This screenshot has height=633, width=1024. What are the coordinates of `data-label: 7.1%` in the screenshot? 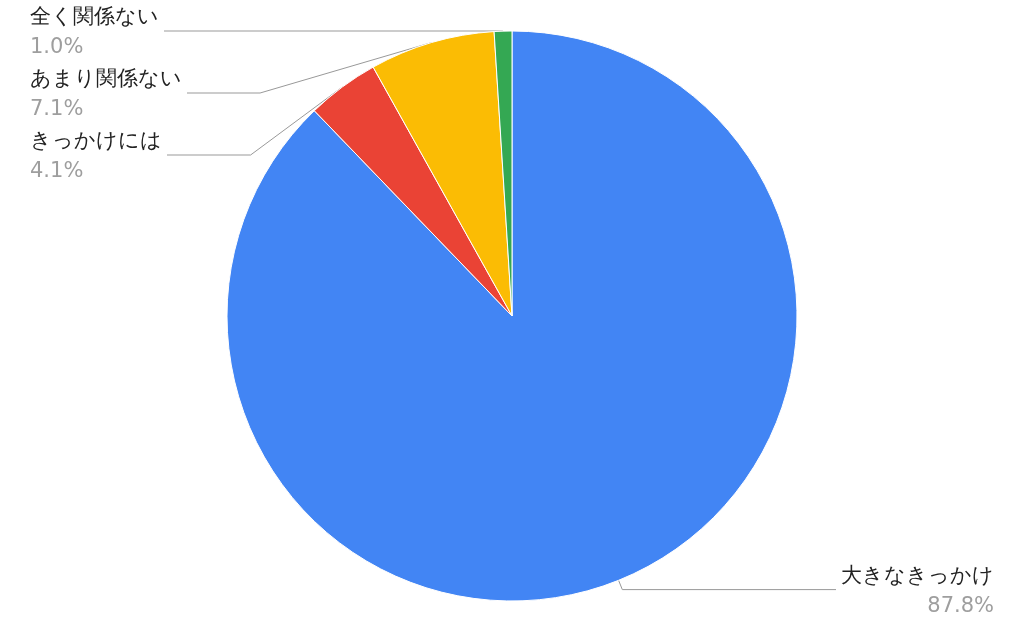 It's located at (57, 108).